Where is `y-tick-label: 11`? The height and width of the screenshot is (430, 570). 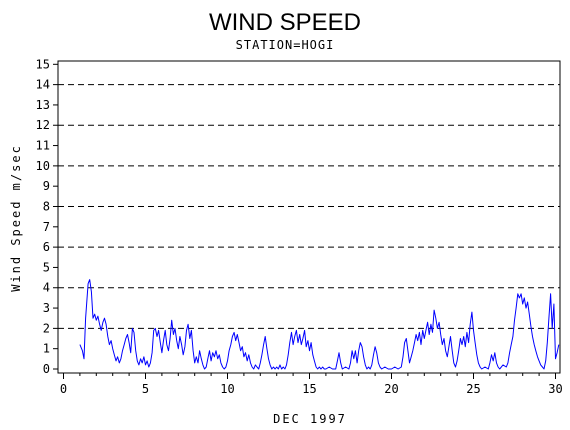 y-tick-label: 11 is located at coordinates (43, 146).